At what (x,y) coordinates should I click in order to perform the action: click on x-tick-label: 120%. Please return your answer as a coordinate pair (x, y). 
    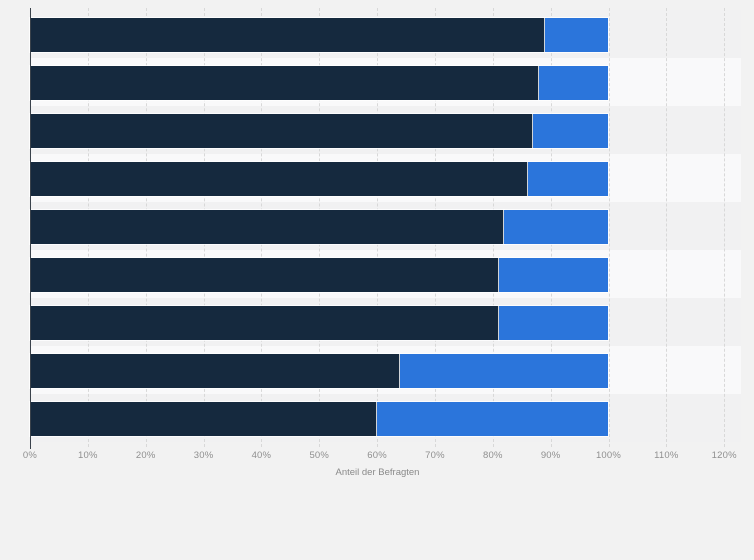
    Looking at the image, I should click on (724, 455).